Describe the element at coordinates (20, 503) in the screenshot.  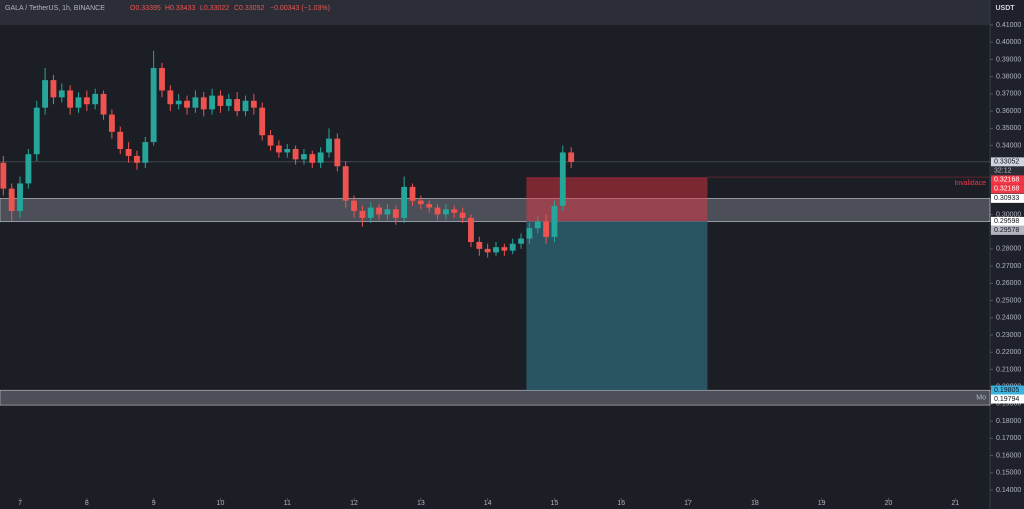
I see `x-tick-label: 7` at that location.